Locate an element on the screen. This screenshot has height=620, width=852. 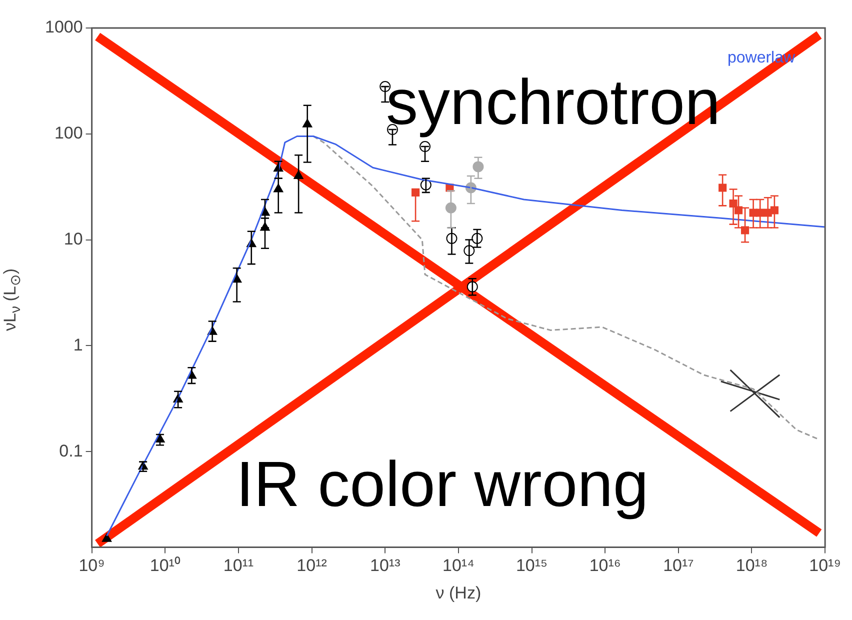
y-tick-label: 100 is located at coordinates (68, 133).